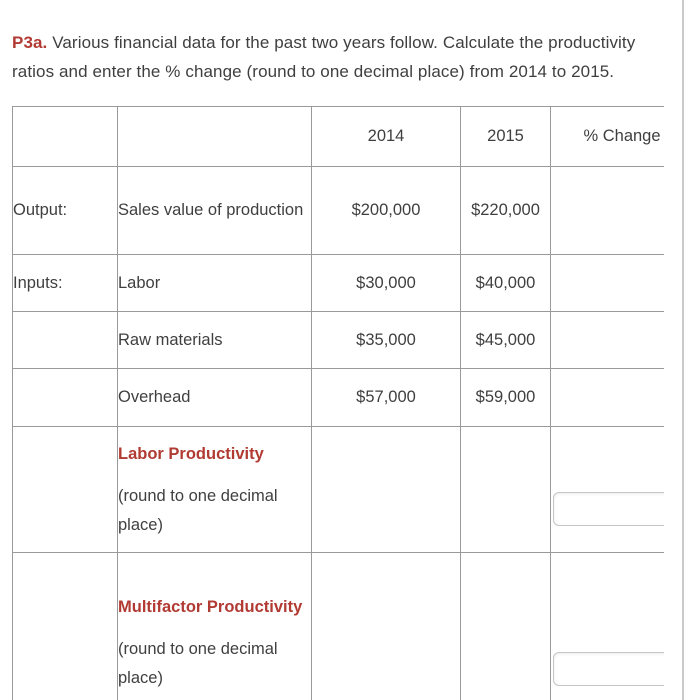  Describe the element at coordinates (386, 136) in the screenshot. I see `year-2014-header: 2014` at that location.